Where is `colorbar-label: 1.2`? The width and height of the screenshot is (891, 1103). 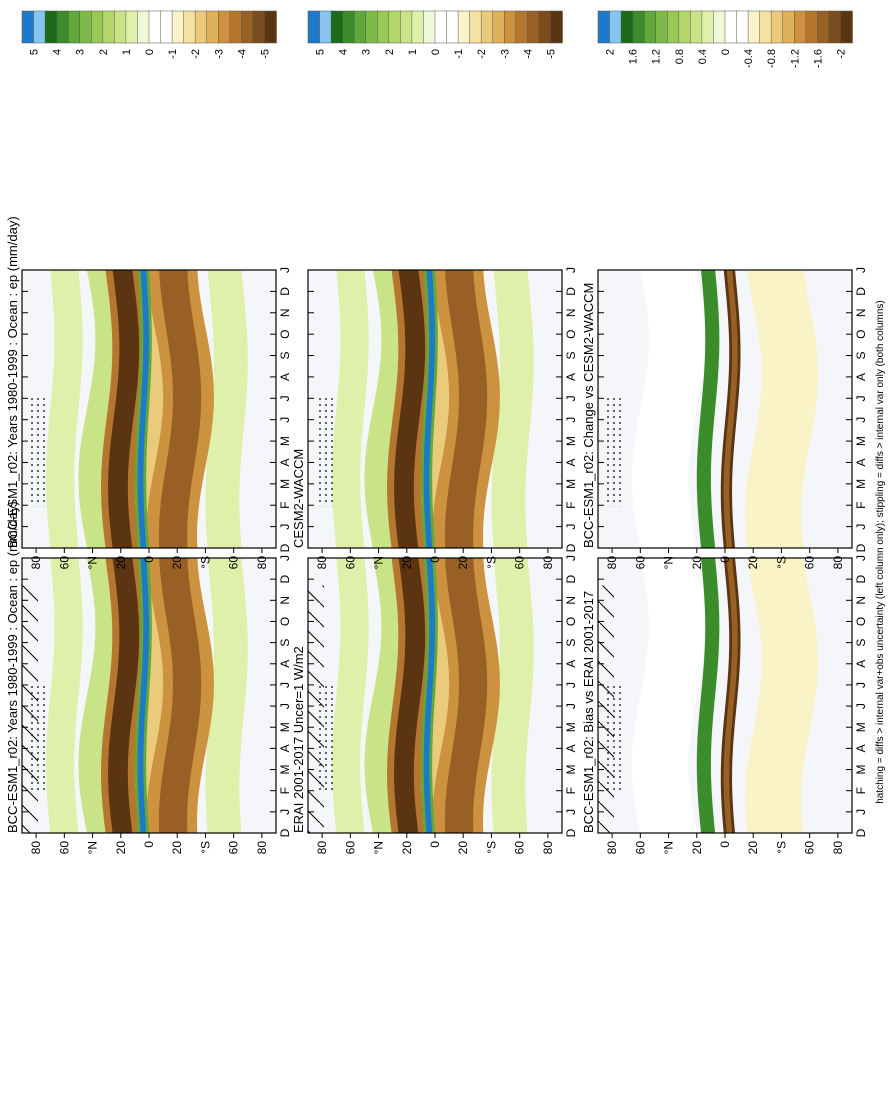
colorbar-label: 1.2 is located at coordinates (657, 56).